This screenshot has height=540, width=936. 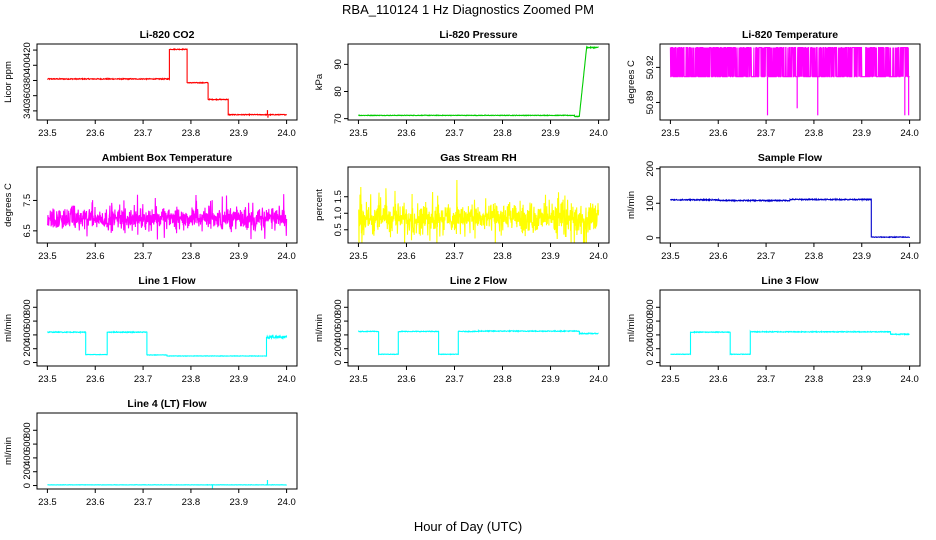 What do you see at coordinates (319, 81) in the screenshot?
I see `y-axis-label: kPa` at bounding box center [319, 81].